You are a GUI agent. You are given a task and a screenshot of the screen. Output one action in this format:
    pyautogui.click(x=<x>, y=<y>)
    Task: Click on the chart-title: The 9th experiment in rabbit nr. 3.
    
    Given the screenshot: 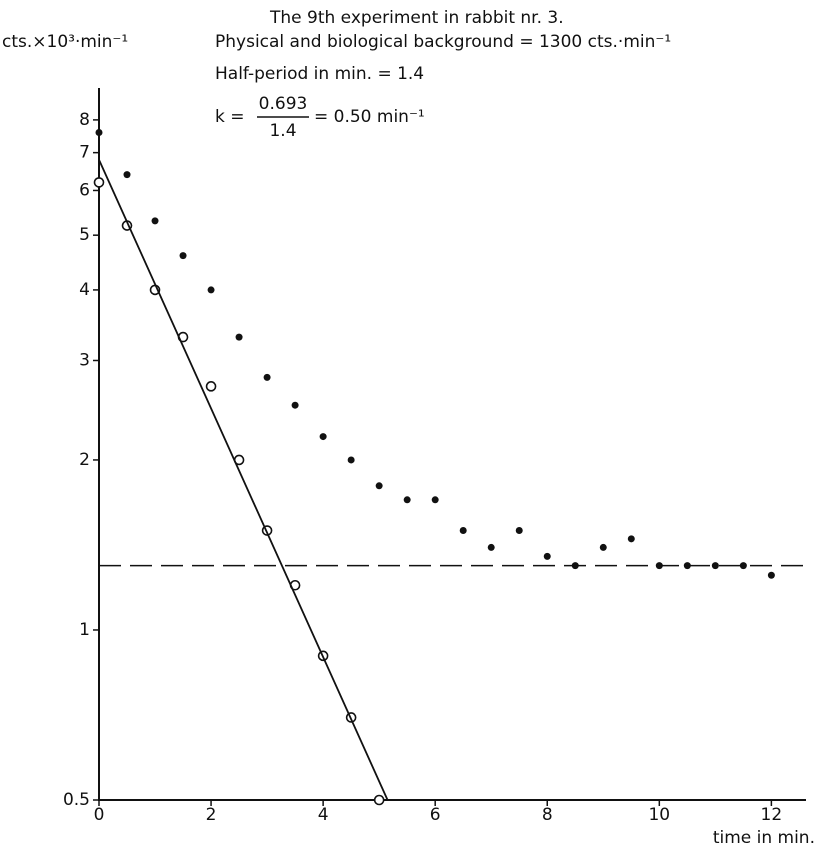 What is the action you would take?
    pyautogui.click(x=416, y=18)
    